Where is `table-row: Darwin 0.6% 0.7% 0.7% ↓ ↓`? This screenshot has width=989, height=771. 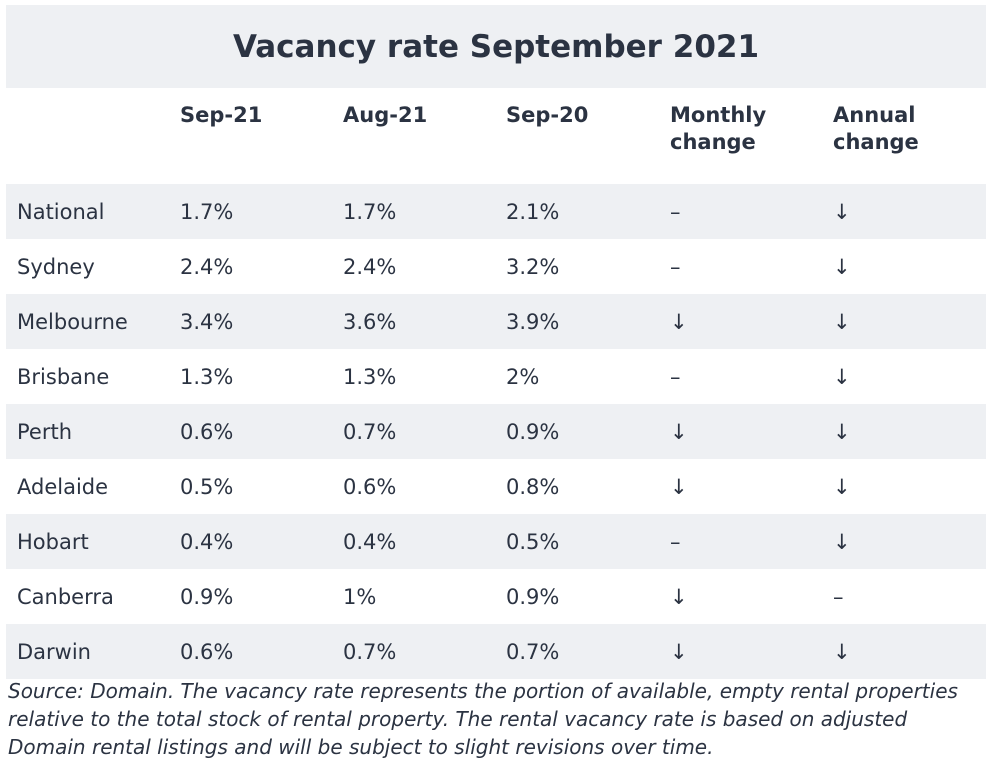 table-row: Darwin 0.6% 0.7% 0.7% ↓ ↓ is located at coordinates (496, 651).